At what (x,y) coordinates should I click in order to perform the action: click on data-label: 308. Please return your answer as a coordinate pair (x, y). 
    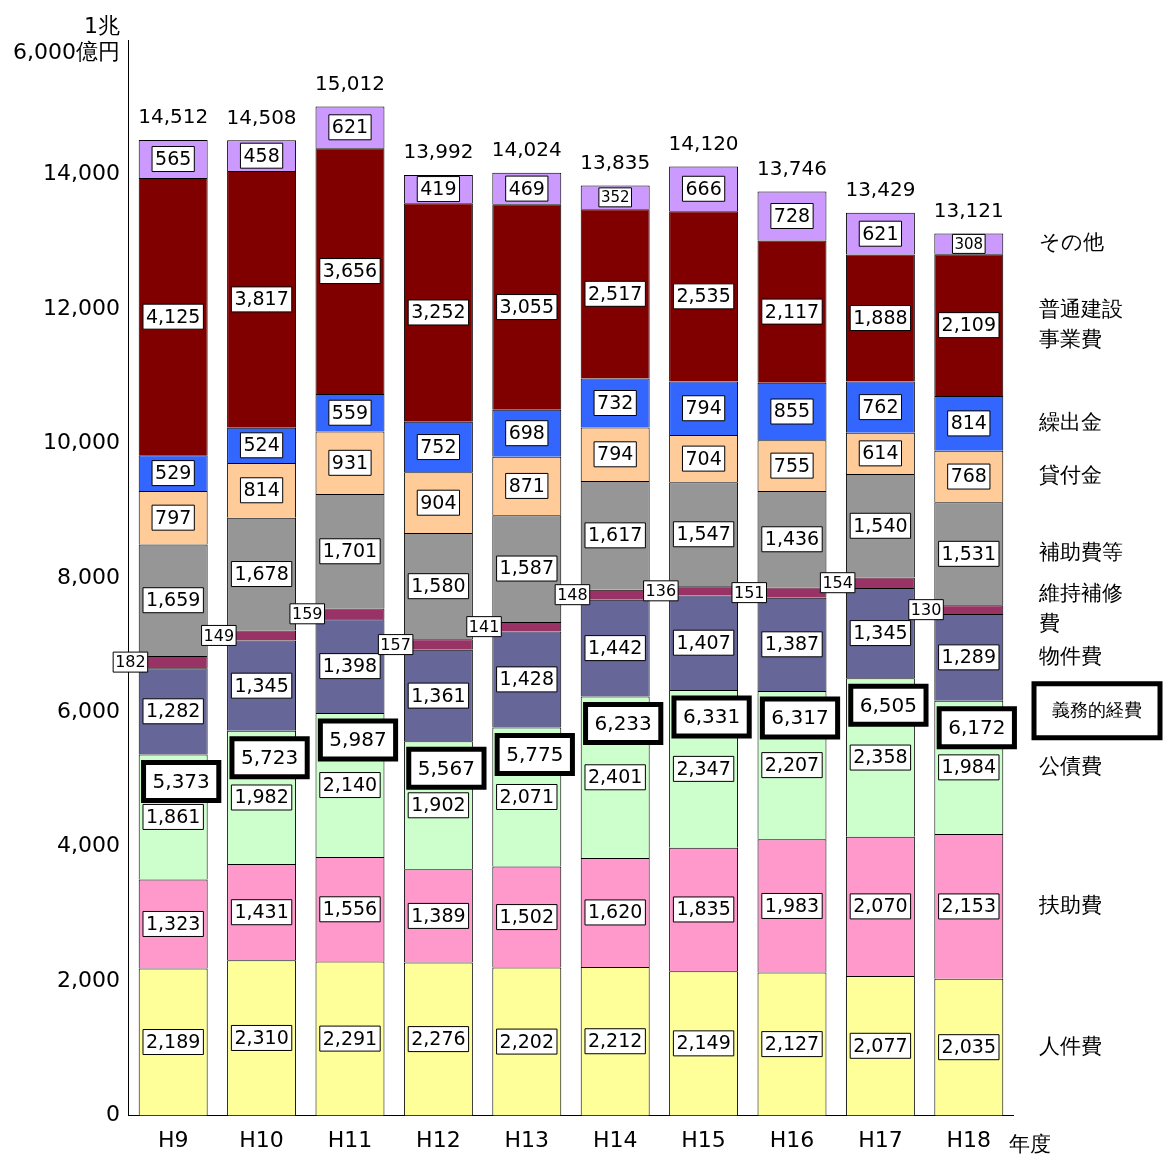
    Looking at the image, I should click on (969, 243).